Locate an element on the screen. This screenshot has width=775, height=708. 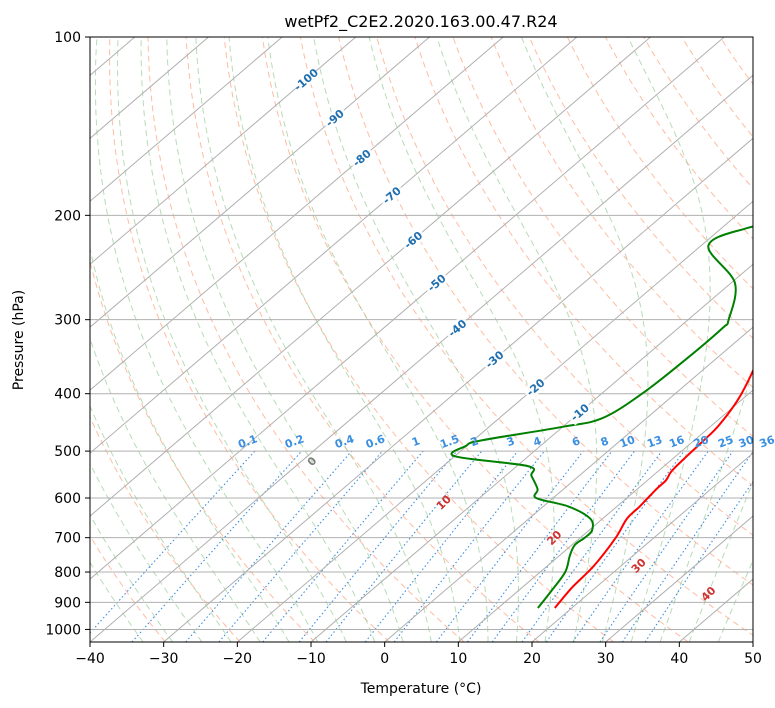
x-tick-label: 50 is located at coordinates (753, 659).